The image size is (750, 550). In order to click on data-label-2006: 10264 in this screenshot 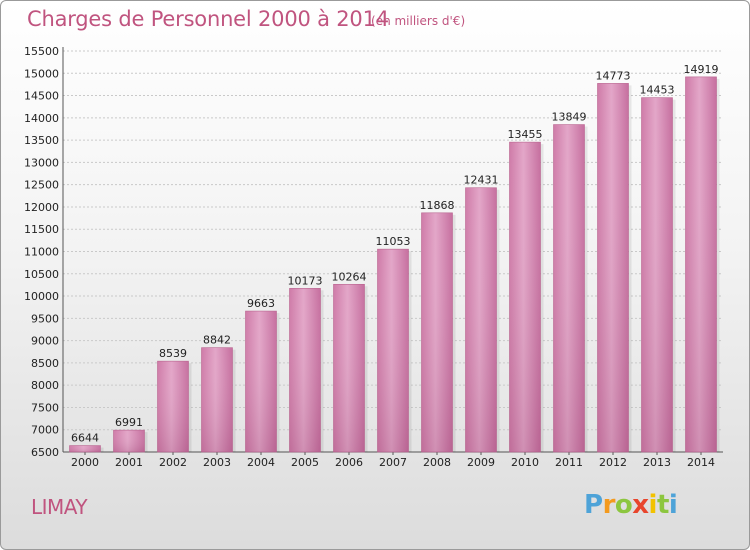, I will do `click(349, 276)`.